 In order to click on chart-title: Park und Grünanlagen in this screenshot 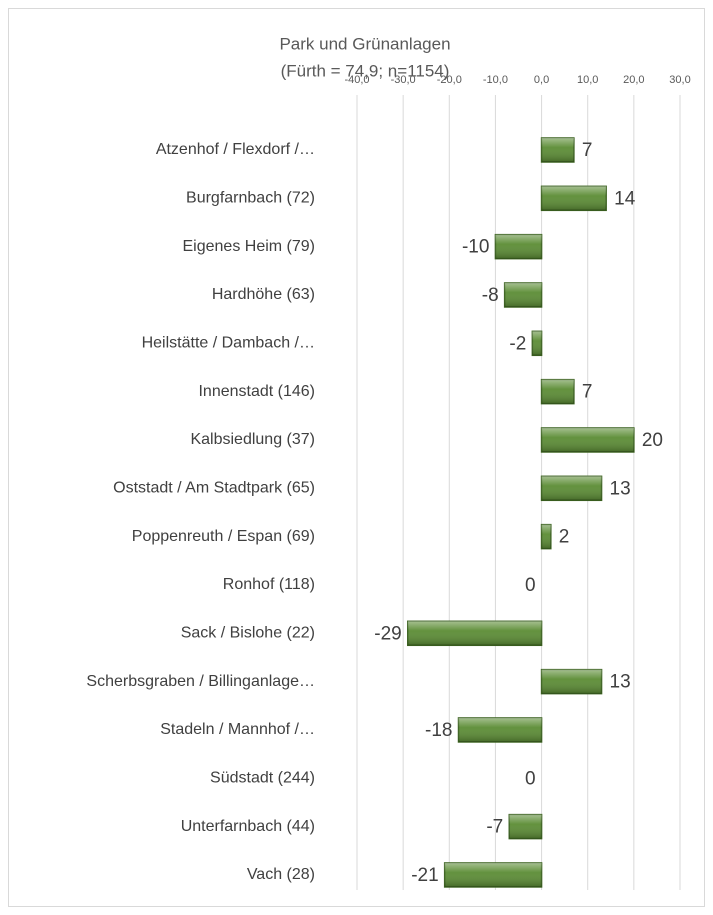, I will do `click(364, 43)`.